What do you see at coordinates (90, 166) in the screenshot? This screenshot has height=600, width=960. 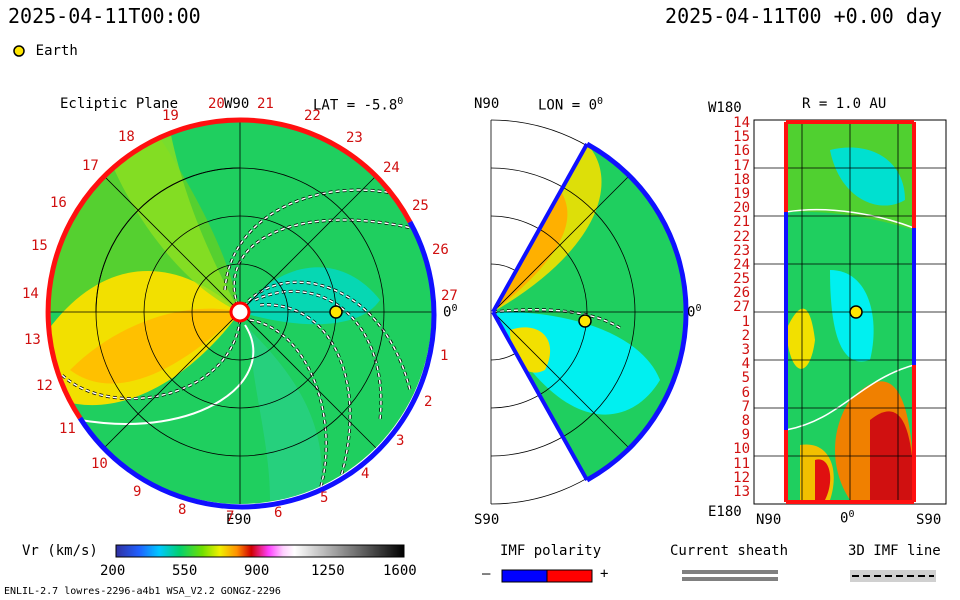 I see `carrington-label: 17` at bounding box center [90, 166].